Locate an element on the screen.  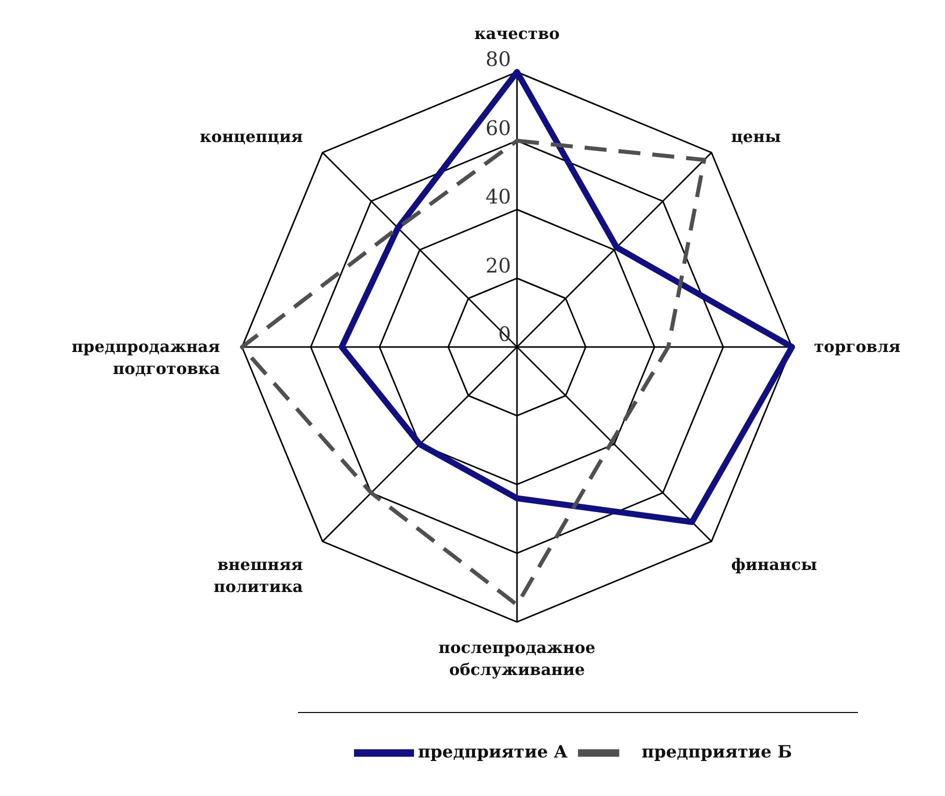
spoke-label: финансы is located at coordinates (774, 564).